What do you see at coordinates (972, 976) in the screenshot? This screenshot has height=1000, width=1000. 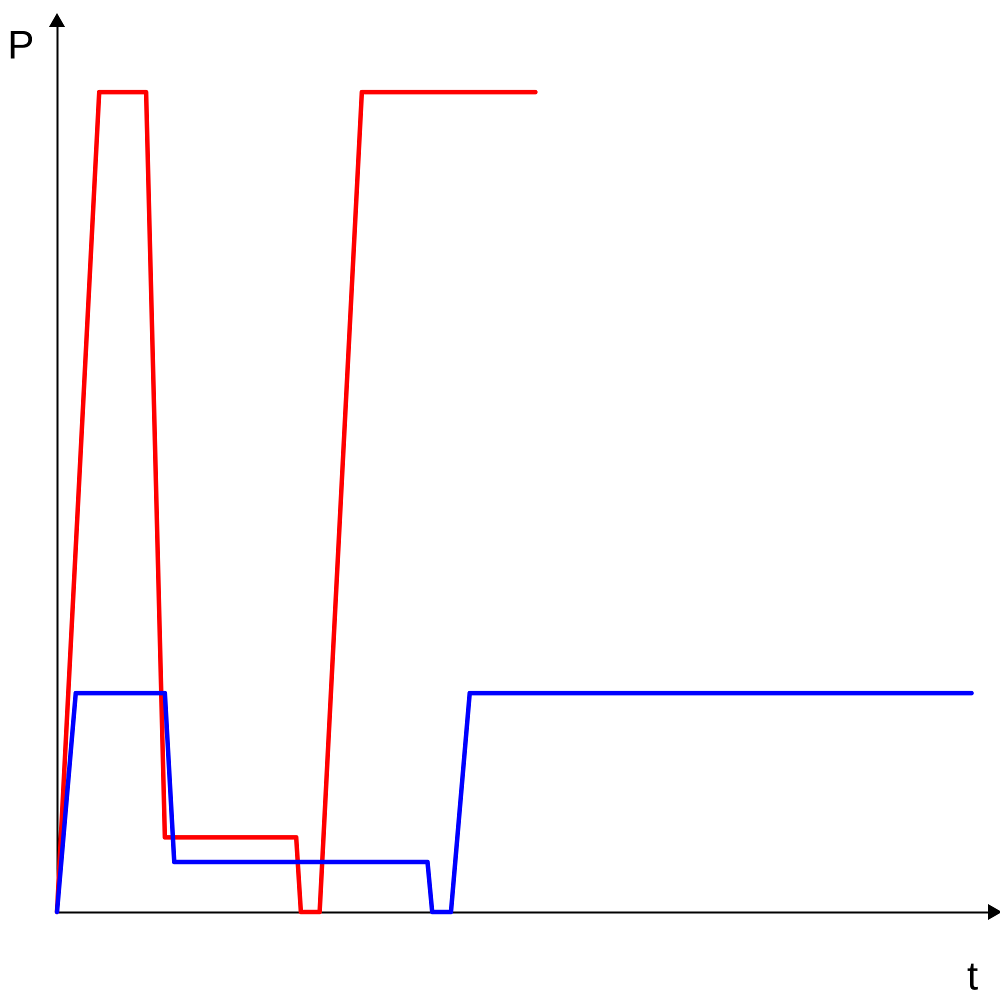 I see `x-axis-title: t` at bounding box center [972, 976].